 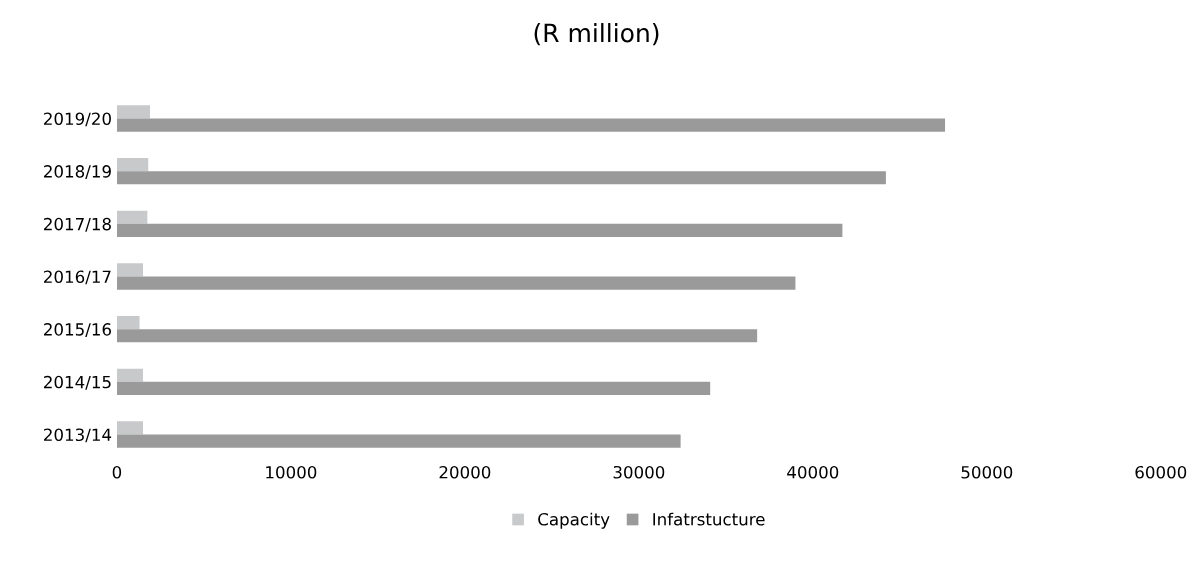 I want to click on legend-label: Infatrstucture, so click(x=709, y=519).